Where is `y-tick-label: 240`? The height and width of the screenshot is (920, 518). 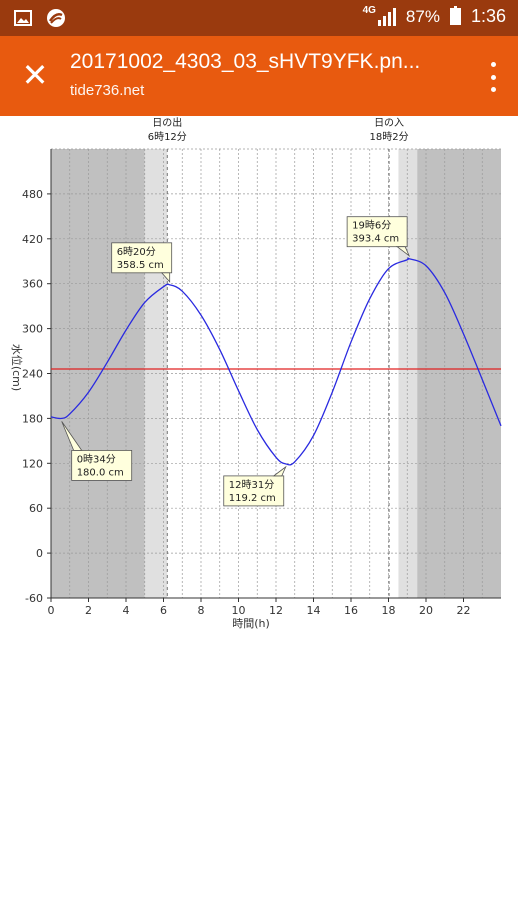 y-tick-label: 240 is located at coordinates (32, 374).